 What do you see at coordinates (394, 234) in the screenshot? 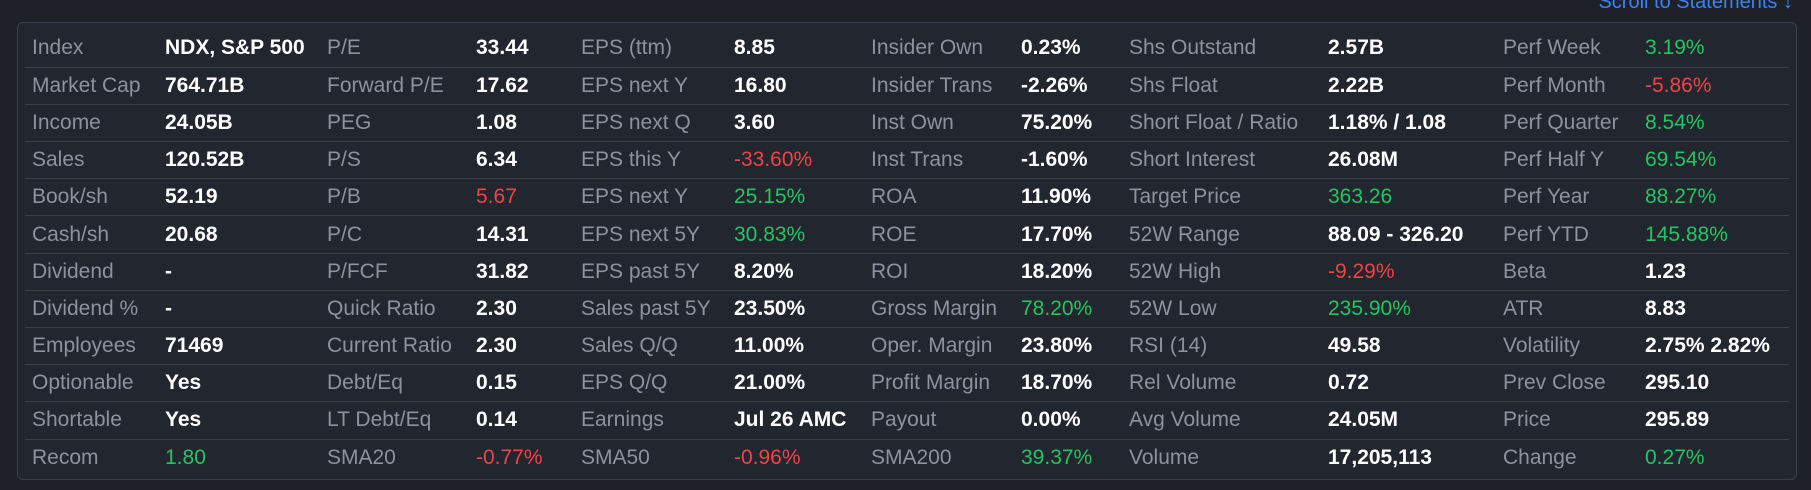
I see `metric-label: P/C` at bounding box center [394, 234].